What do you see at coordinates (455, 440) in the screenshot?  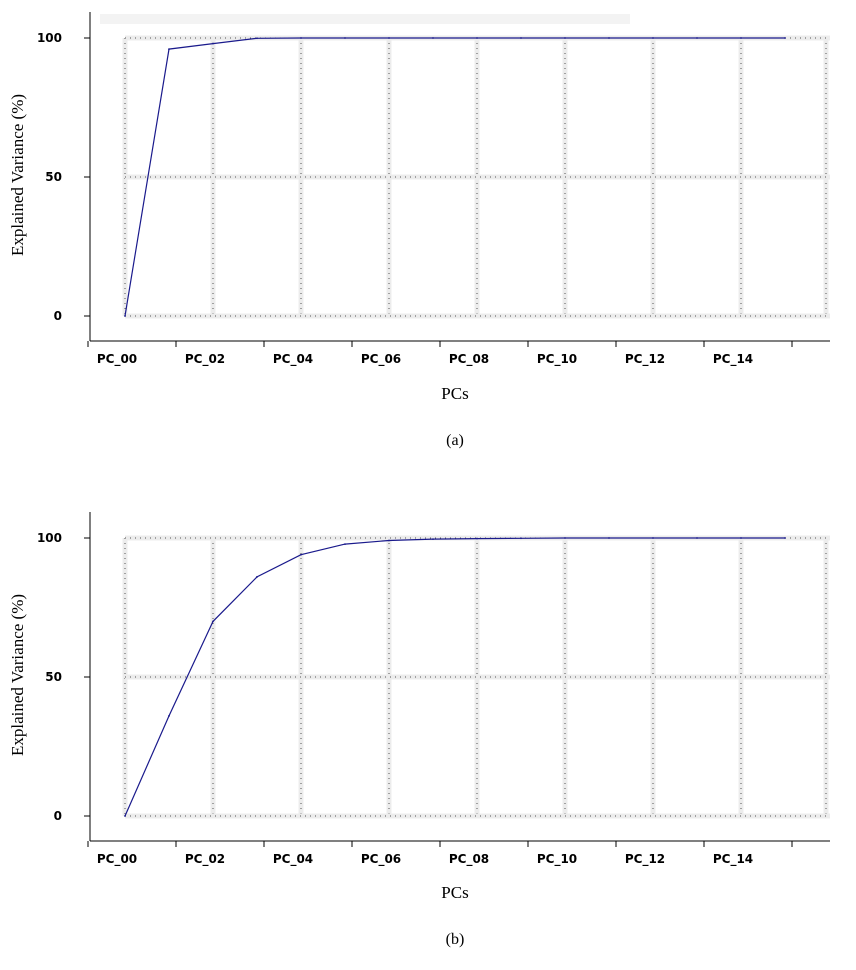 I see `panel-caption: (a)` at bounding box center [455, 440].